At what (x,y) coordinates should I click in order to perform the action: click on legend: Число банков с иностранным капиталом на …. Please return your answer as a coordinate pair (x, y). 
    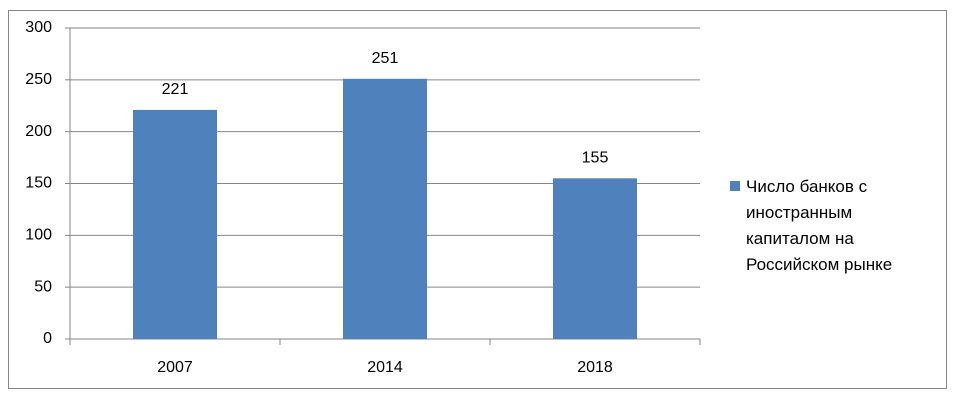
    Looking at the image, I should click on (825, 226).